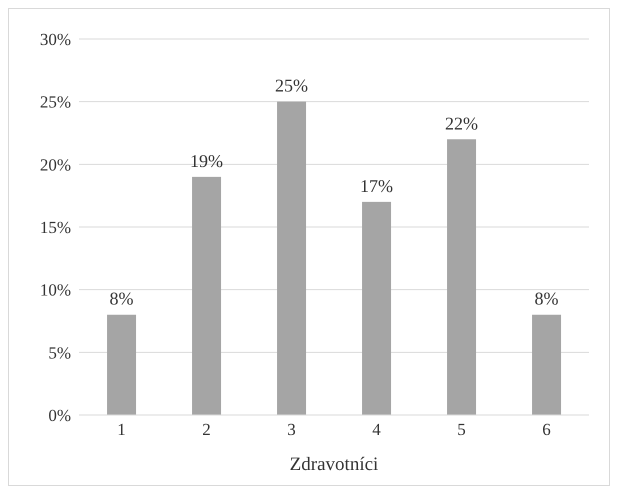  I want to click on data-label: 17%, so click(377, 186).